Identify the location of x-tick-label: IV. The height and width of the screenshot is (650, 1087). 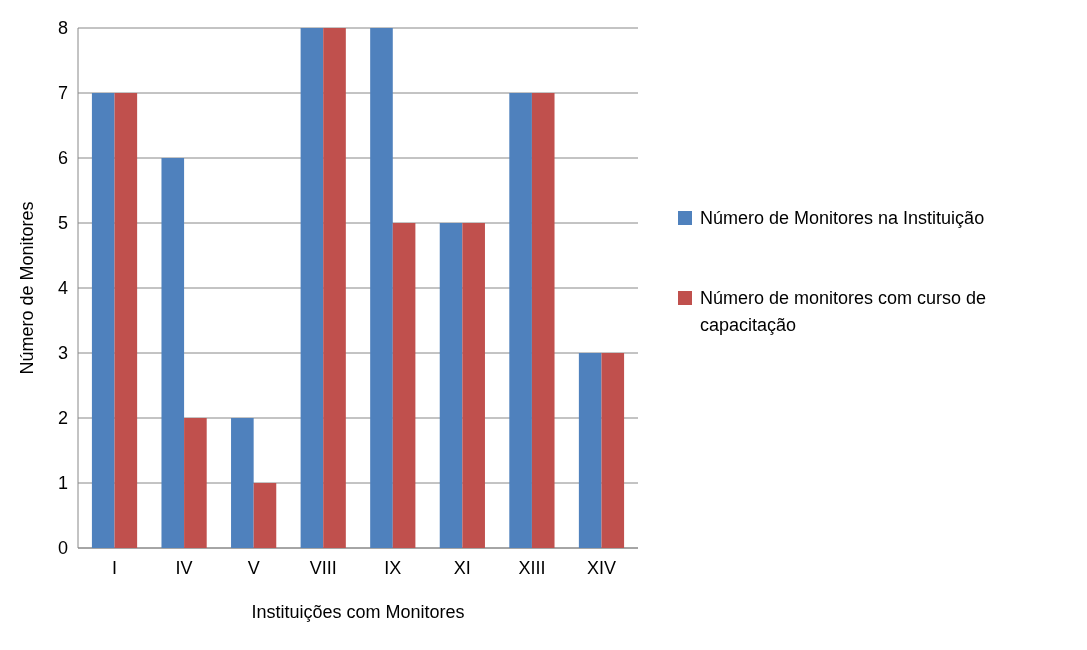
(184, 568).